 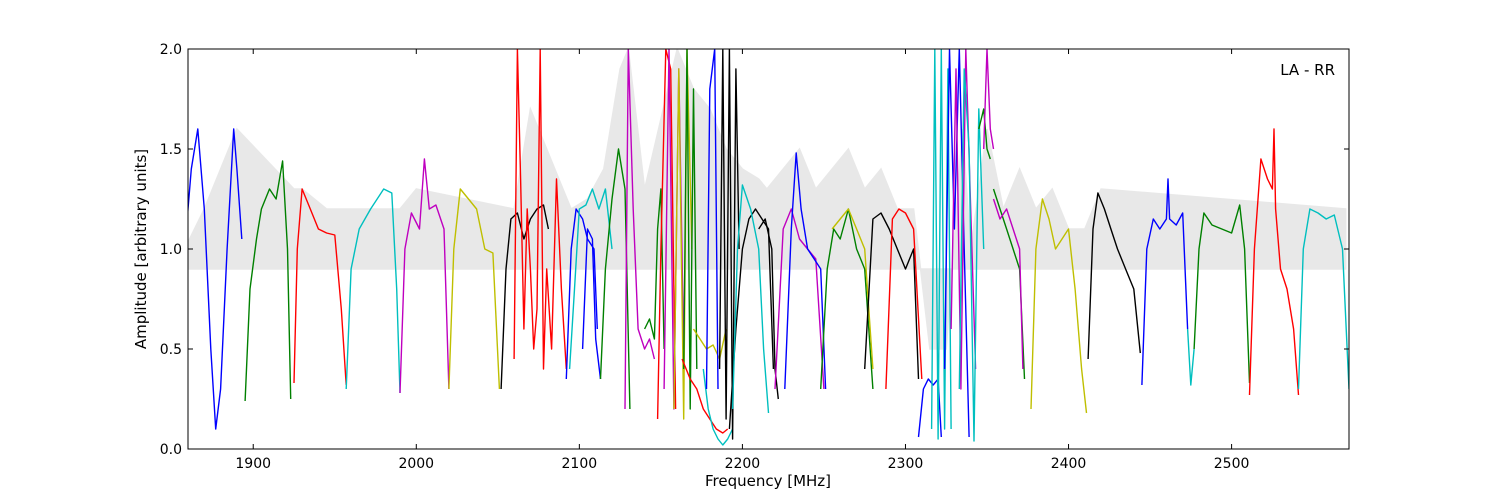 I want to click on x-tick-label: 2200, so click(x=743, y=464).